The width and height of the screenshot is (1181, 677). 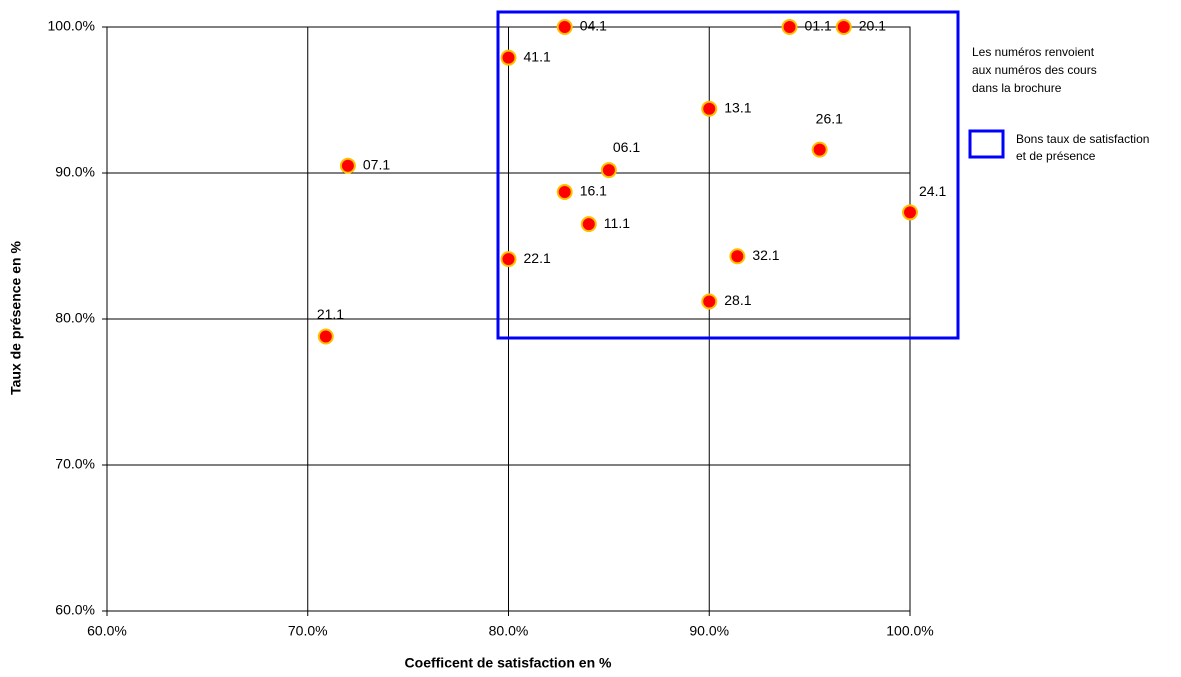 What do you see at coordinates (617, 223) in the screenshot?
I see `point-label: 11.1` at bounding box center [617, 223].